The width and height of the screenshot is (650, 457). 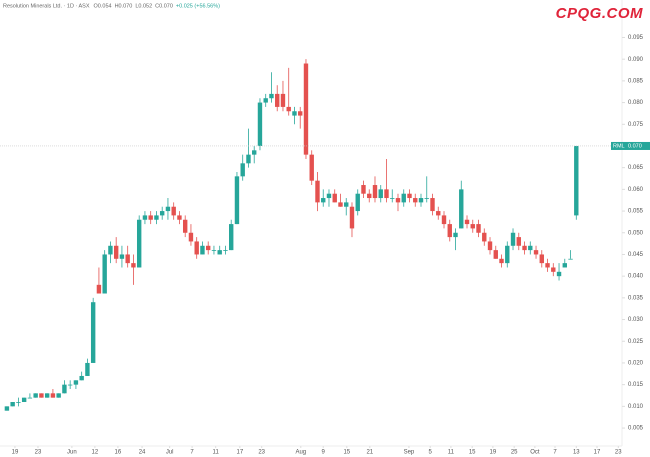 What do you see at coordinates (636, 103) in the screenshot?
I see `y-tick-label: 0.080` at bounding box center [636, 103].